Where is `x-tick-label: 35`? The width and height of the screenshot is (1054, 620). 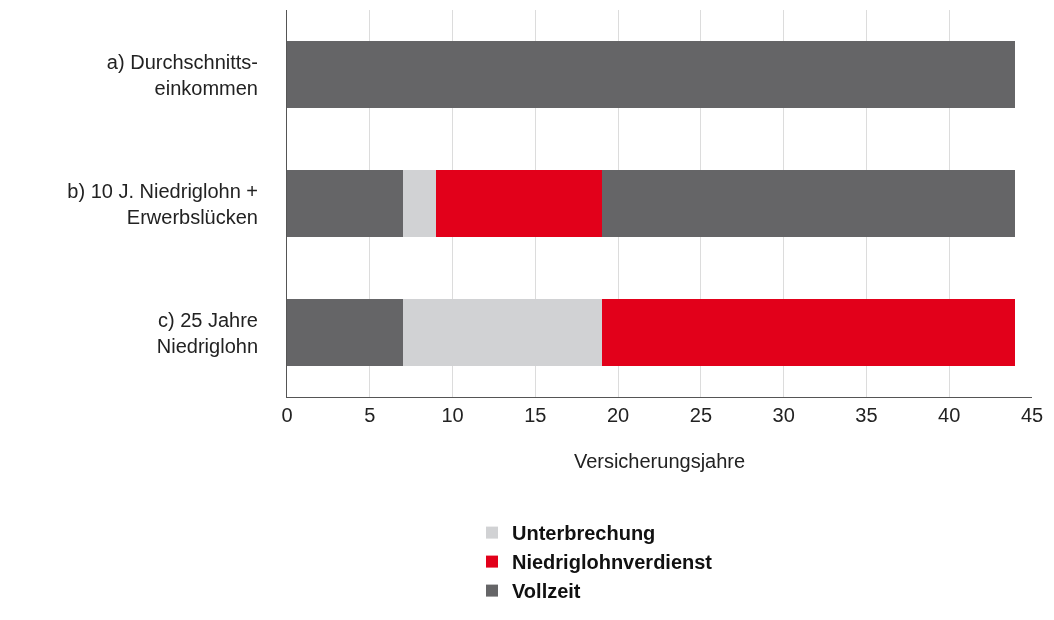
x-tick-label: 35 is located at coordinates (866, 415).